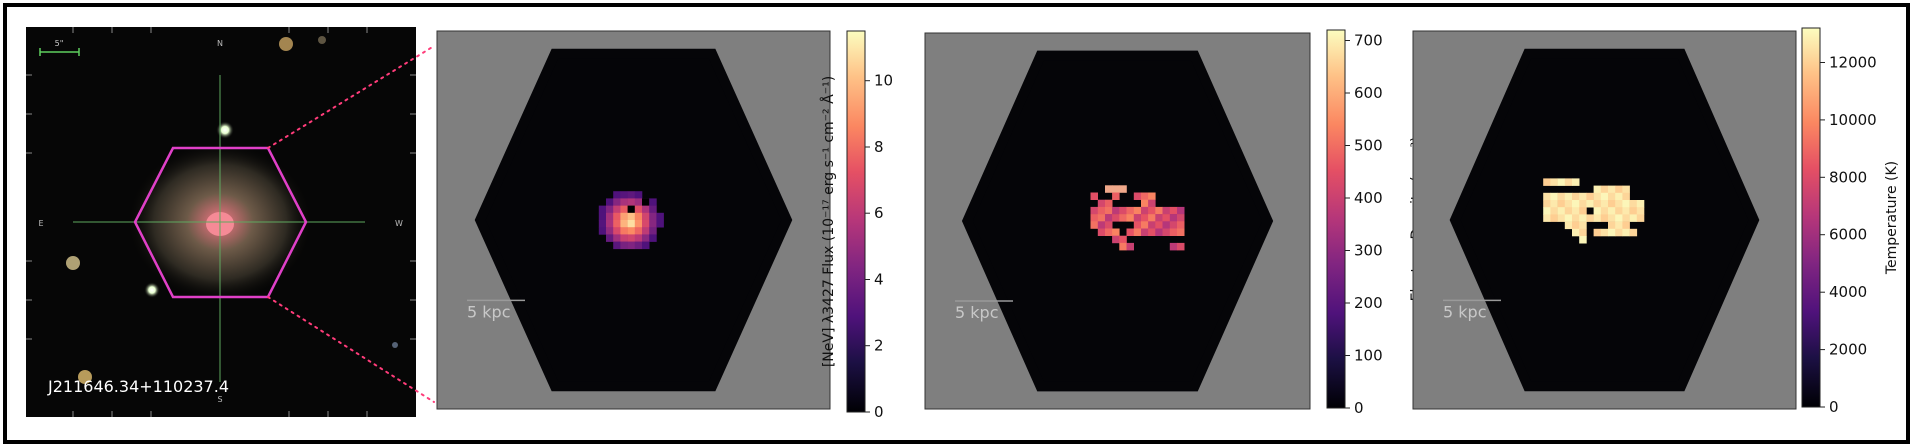  Describe the element at coordinates (1834, 407) in the screenshot. I see `colorbar-tick-label: 0` at that location.